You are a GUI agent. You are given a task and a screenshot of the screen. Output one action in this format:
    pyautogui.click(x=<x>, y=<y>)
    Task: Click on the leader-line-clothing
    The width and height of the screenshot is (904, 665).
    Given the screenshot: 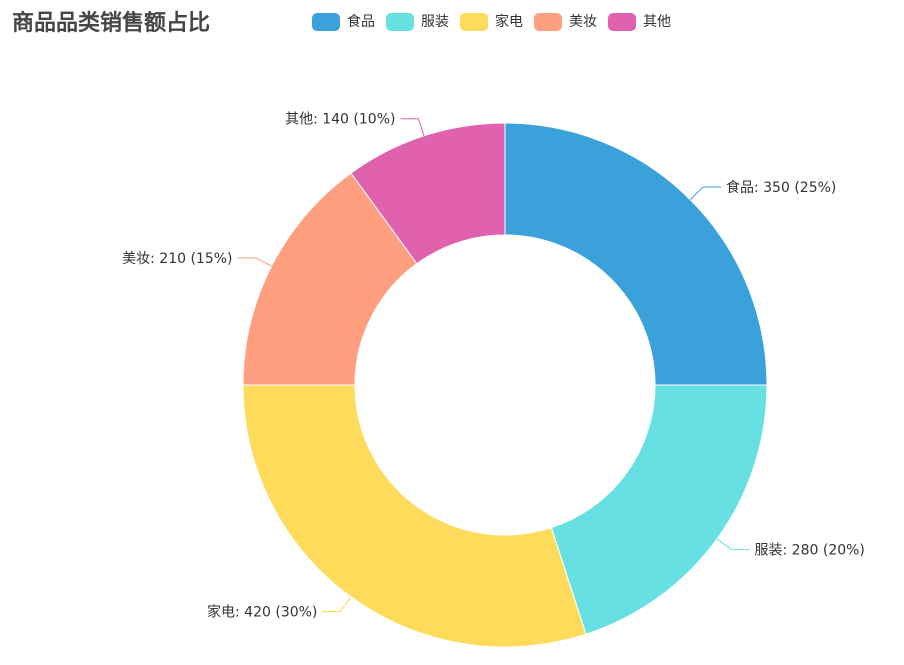 What is the action you would take?
    pyautogui.click(x=733, y=544)
    